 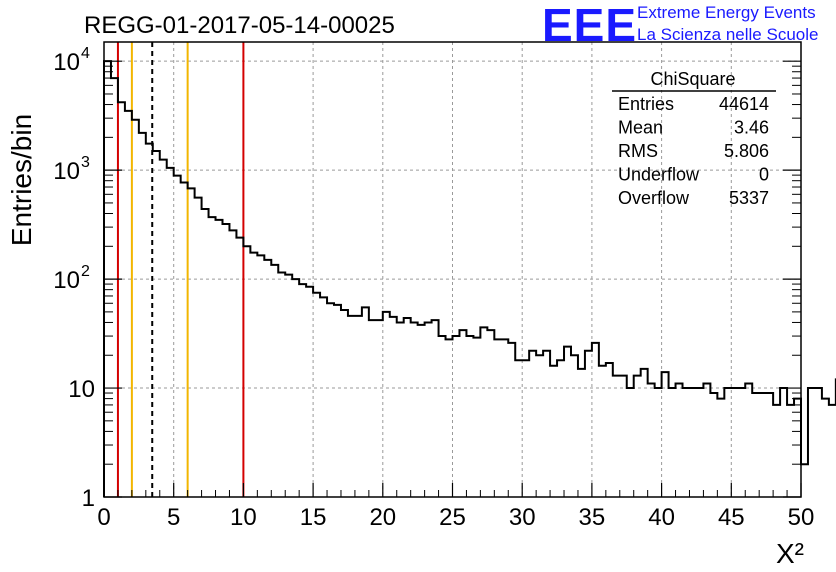 I want to click on x-tick-label: 50, so click(x=801, y=517).